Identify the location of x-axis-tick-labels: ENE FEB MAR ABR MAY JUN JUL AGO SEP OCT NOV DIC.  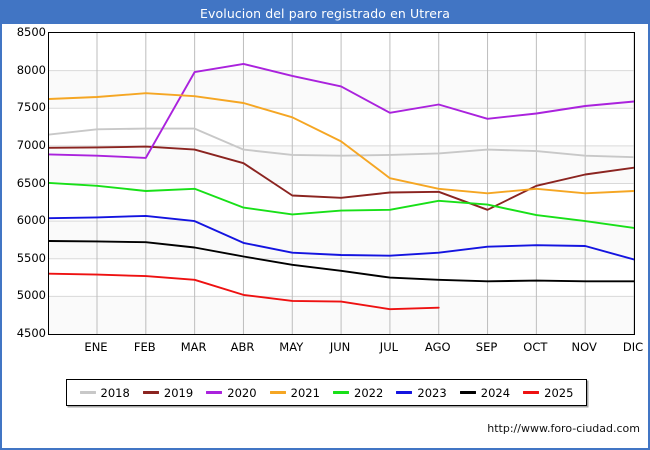
(345, 349).